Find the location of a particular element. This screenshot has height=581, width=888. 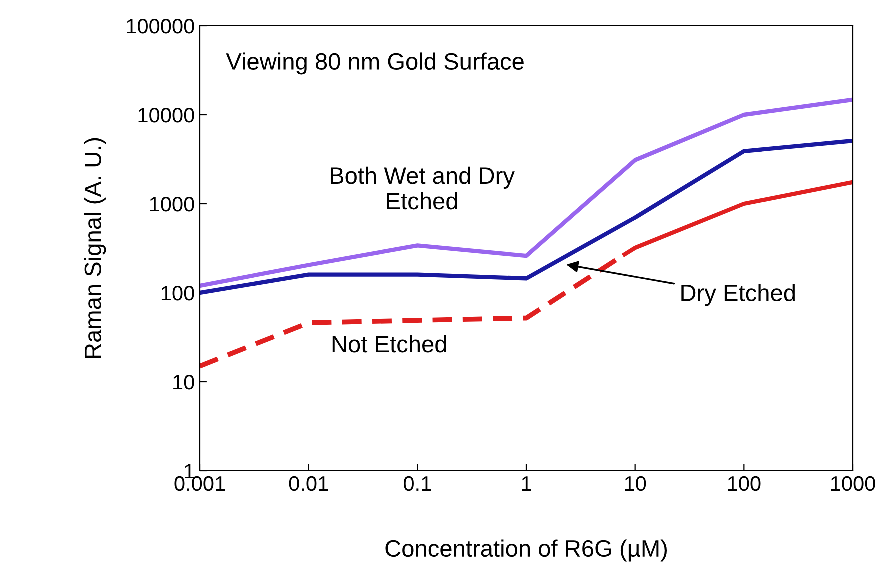

y-tick-label: 10000 is located at coordinates (166, 115).